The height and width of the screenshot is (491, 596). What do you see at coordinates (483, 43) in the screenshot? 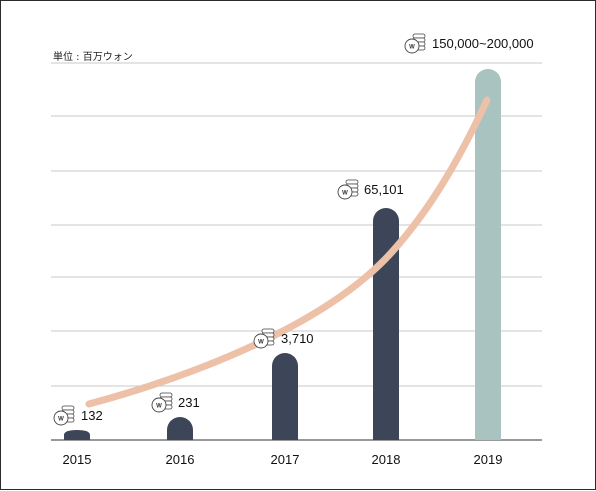
I see `value-label-2019: 150,000~200,000` at bounding box center [483, 43].